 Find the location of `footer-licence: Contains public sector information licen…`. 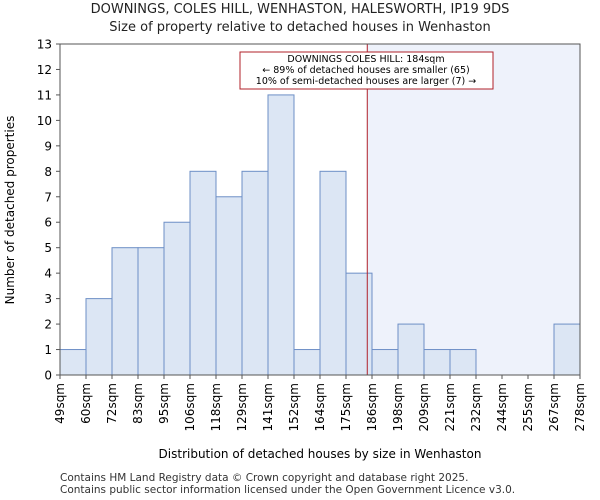

footer-licence: Contains public sector information licen… is located at coordinates (288, 490).